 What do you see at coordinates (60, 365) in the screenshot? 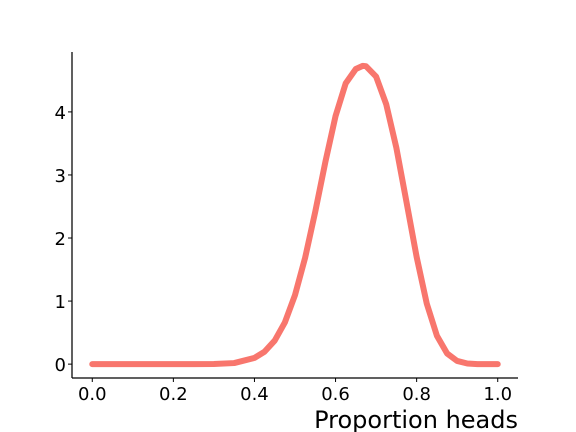
I see `y-tick-label: 0` at bounding box center [60, 365].